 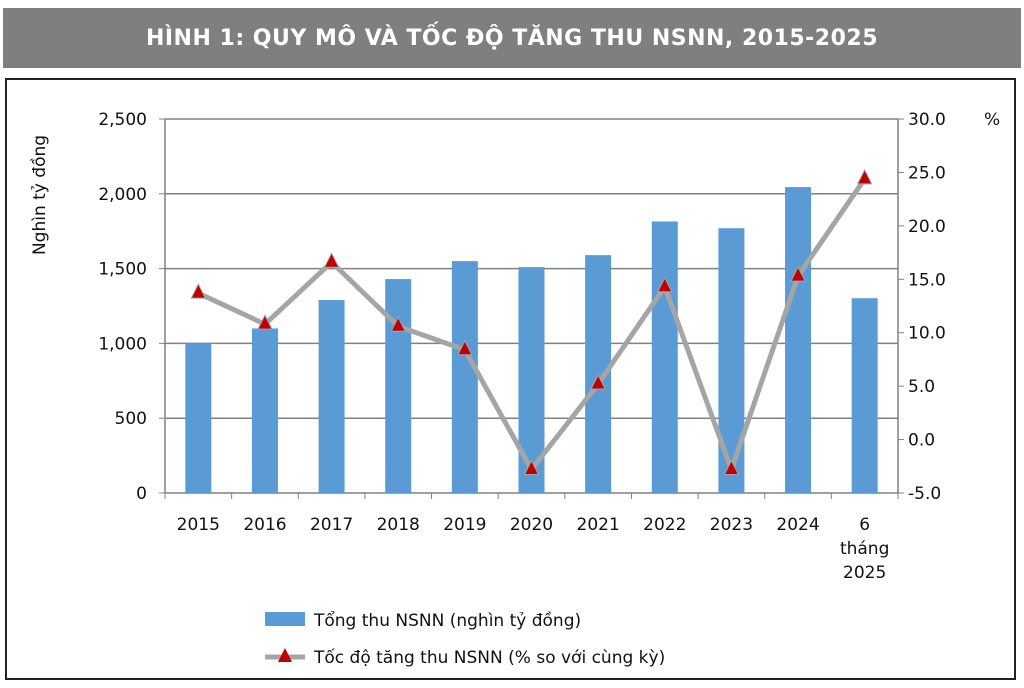 I want to click on x-tick-label: 2025, so click(x=864, y=573).